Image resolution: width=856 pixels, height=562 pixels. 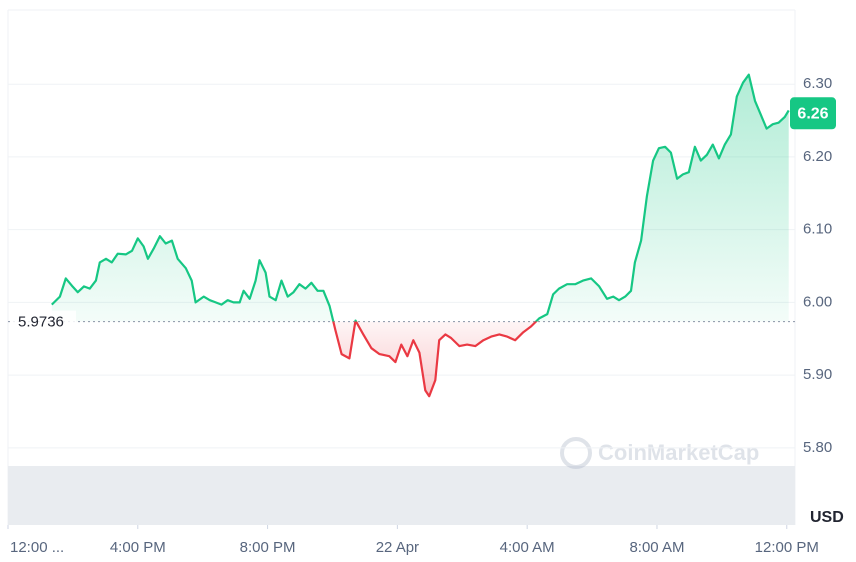 I want to click on y-axis-label: USD, so click(x=827, y=517).